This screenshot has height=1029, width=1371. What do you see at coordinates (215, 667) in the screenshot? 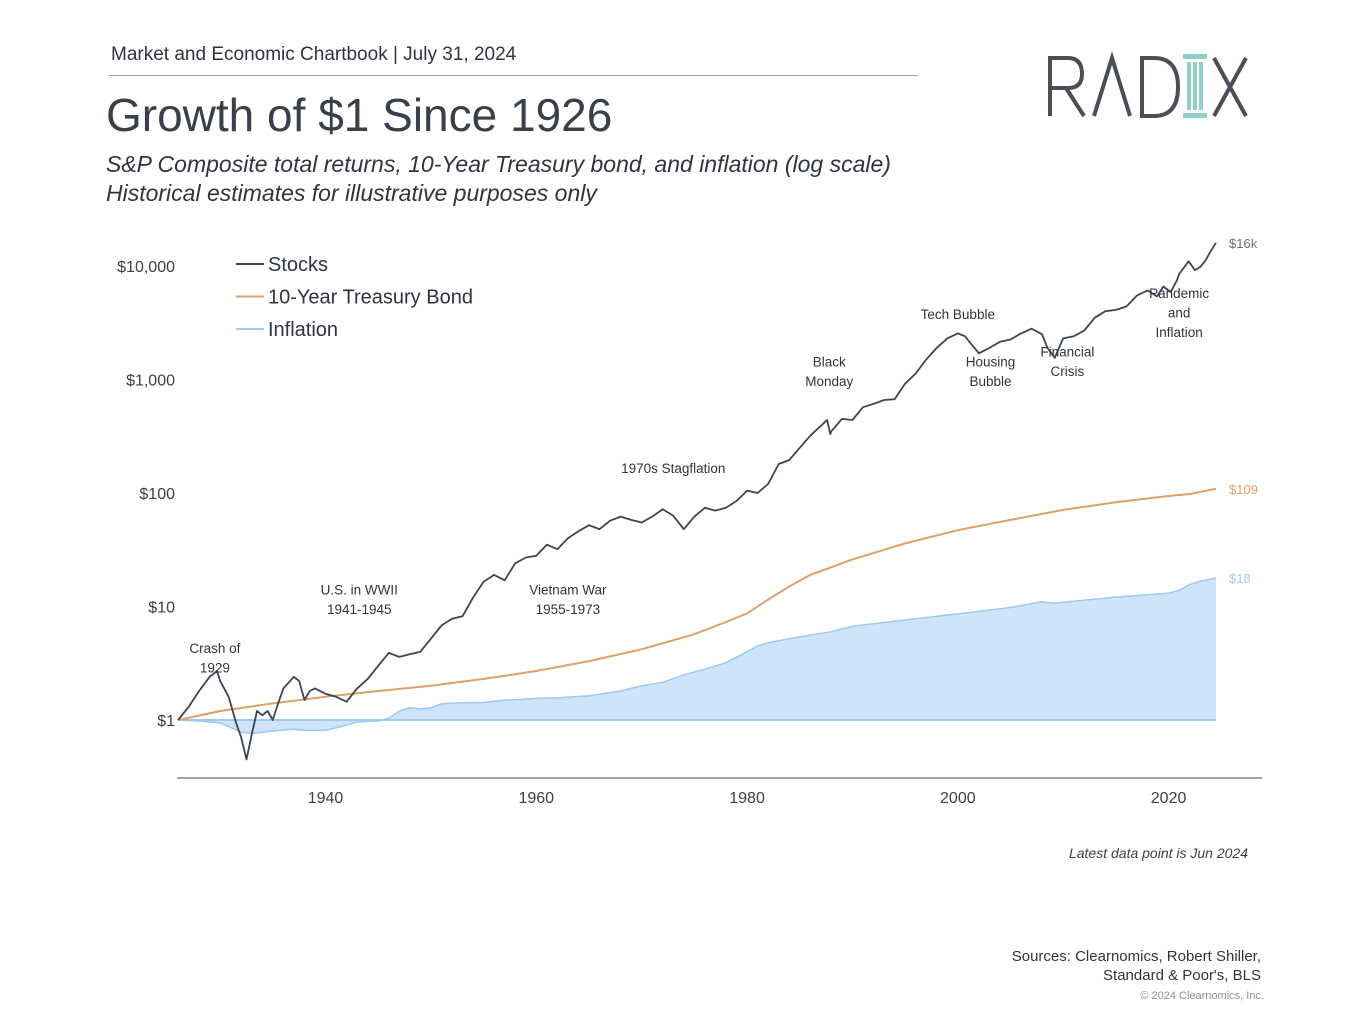
I see `annotation-1-line-2: 1929` at bounding box center [215, 667].